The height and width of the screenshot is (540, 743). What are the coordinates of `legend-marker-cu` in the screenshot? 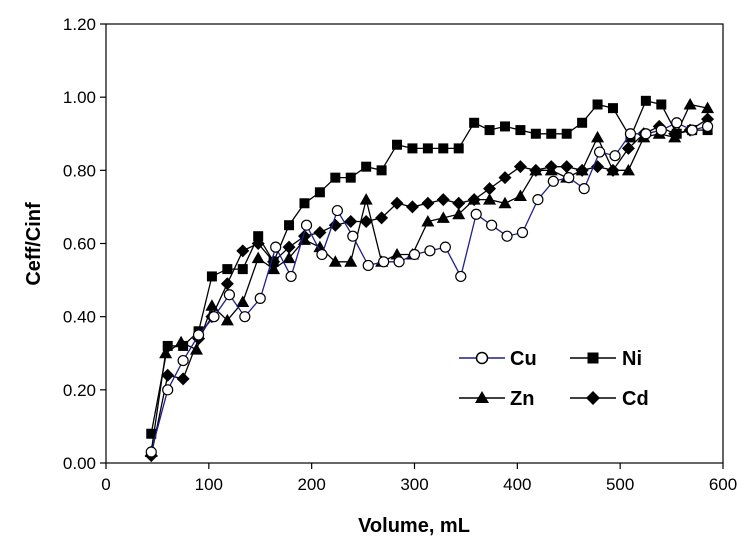 It's located at (482, 358).